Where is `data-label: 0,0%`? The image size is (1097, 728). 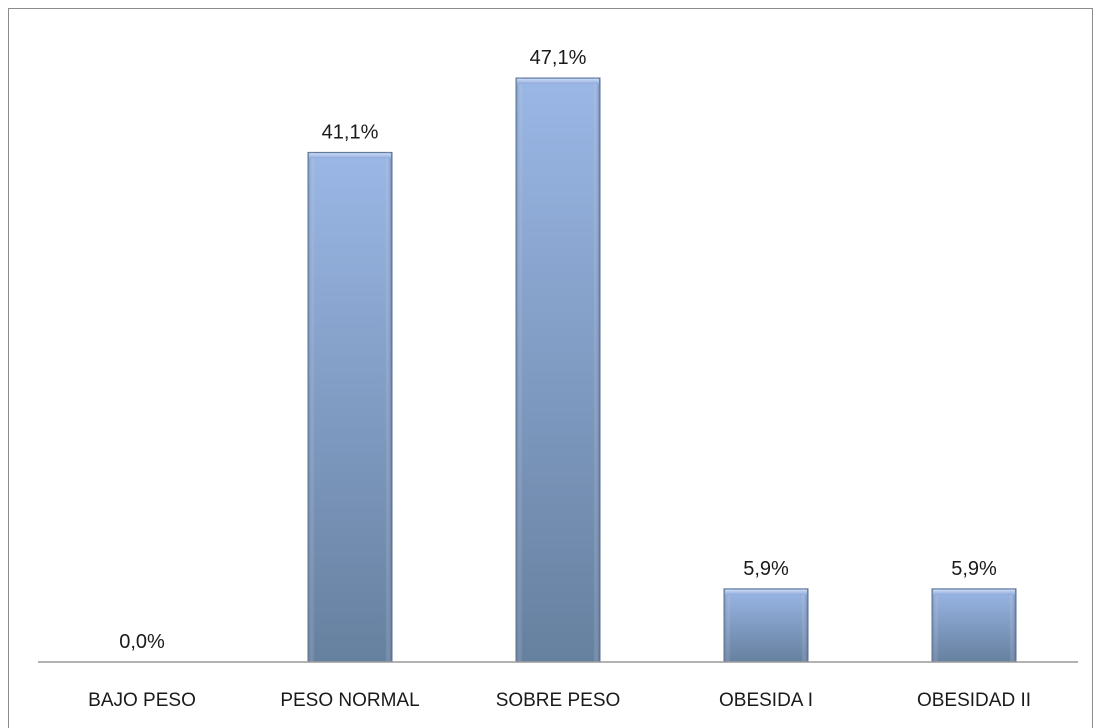 data-label: 0,0% is located at coordinates (142, 642).